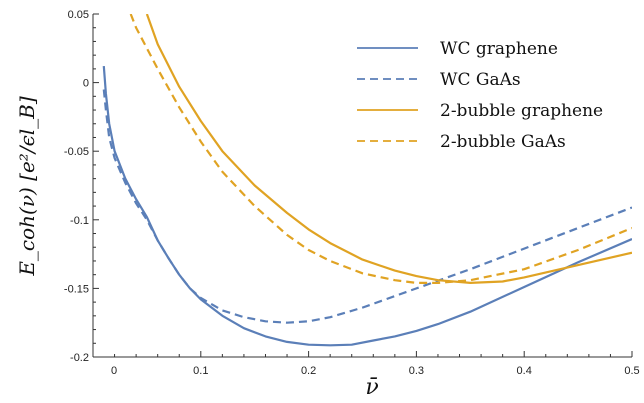 The height and width of the screenshot is (403, 644). What do you see at coordinates (79, 221) in the screenshot?
I see `y-tick-label: -0.1` at bounding box center [79, 221].